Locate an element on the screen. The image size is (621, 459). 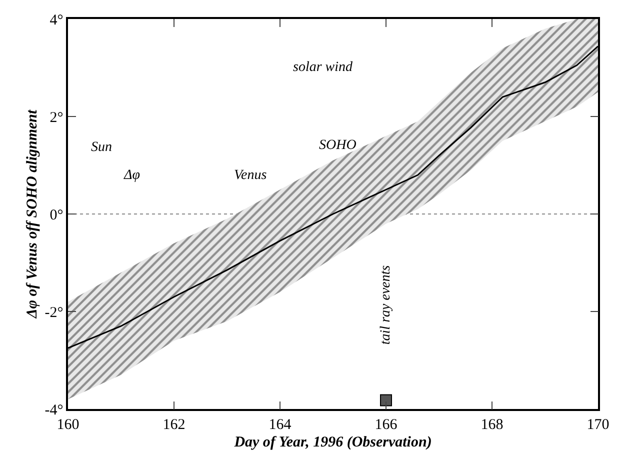
x-tick-label: 164 is located at coordinates (280, 424).